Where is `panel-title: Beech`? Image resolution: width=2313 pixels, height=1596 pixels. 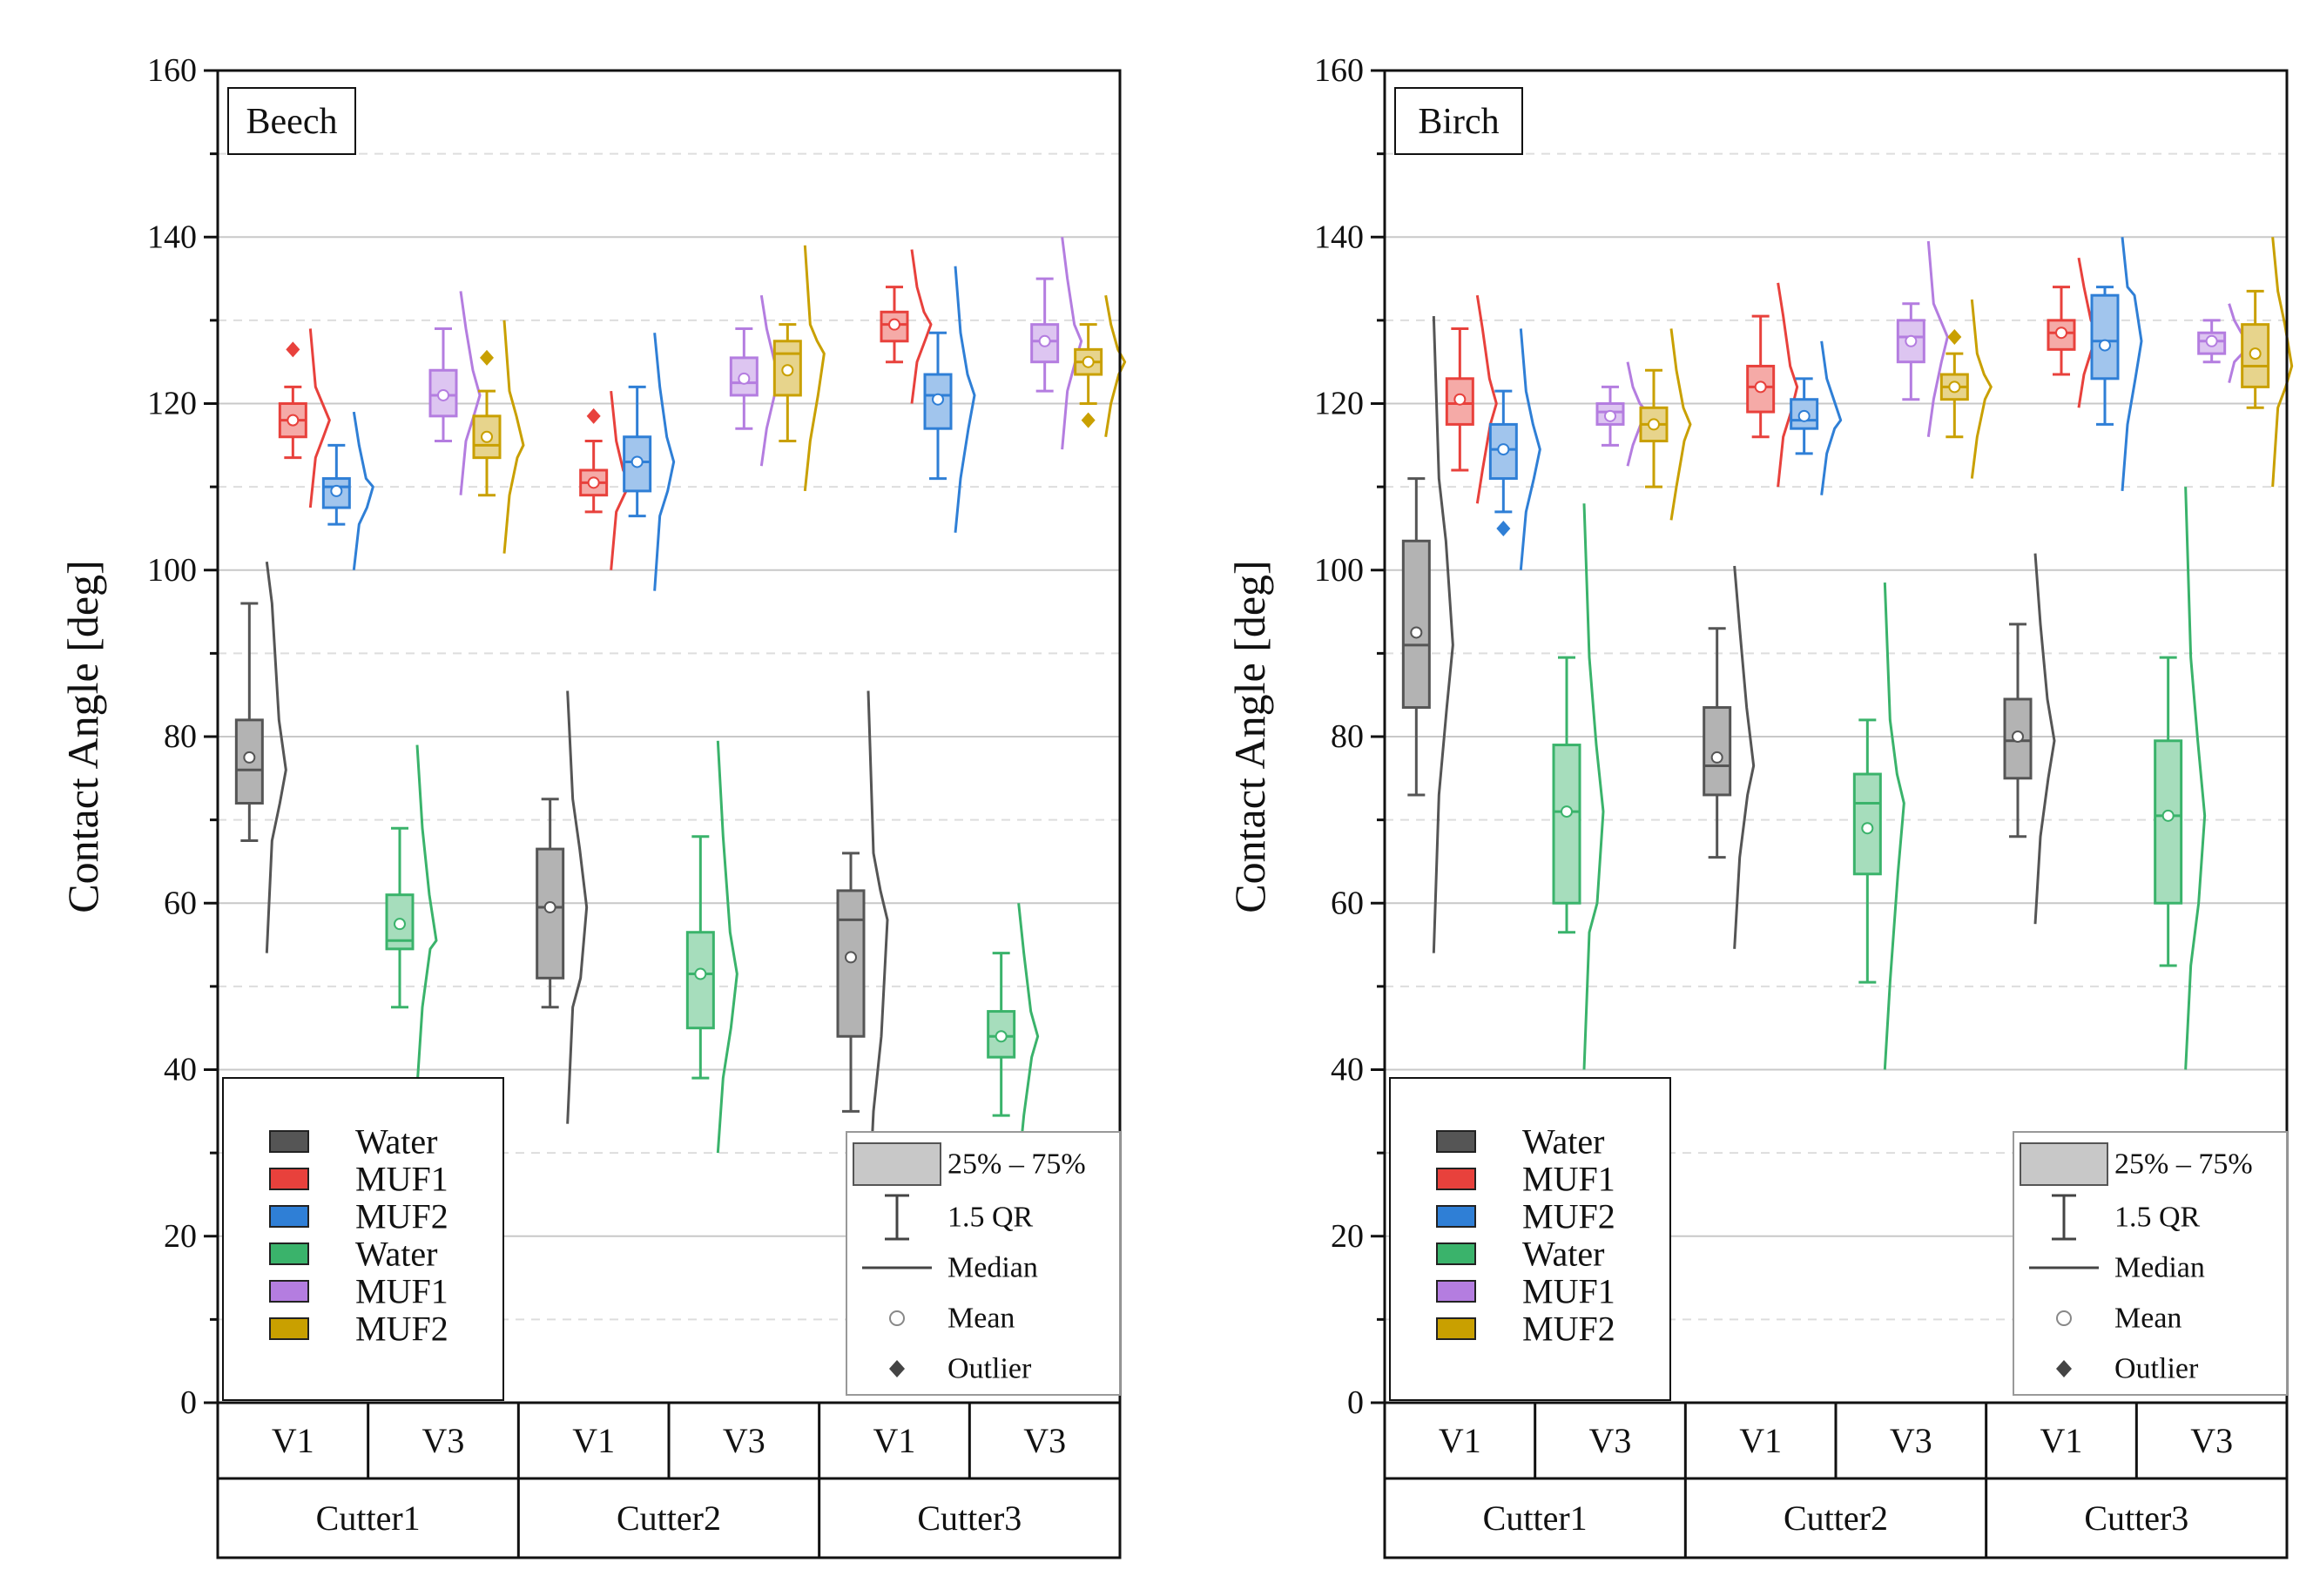 panel-title: Beech is located at coordinates (292, 122).